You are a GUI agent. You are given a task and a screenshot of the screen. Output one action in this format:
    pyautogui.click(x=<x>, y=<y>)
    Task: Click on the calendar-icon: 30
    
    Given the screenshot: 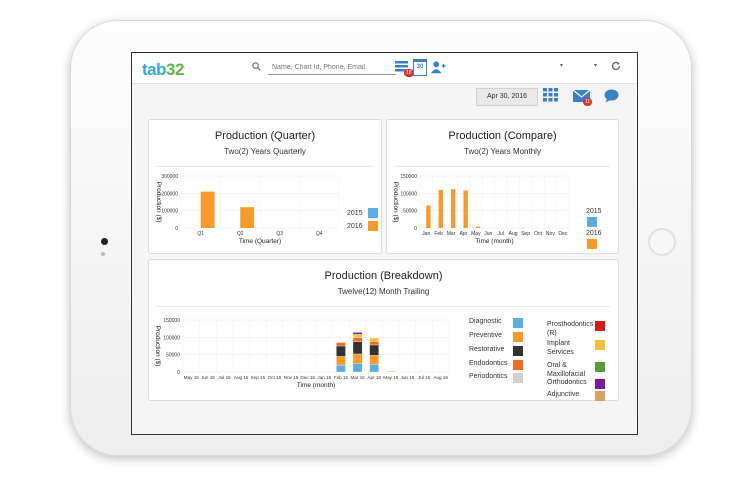 What is the action you would take?
    pyautogui.click(x=420, y=67)
    